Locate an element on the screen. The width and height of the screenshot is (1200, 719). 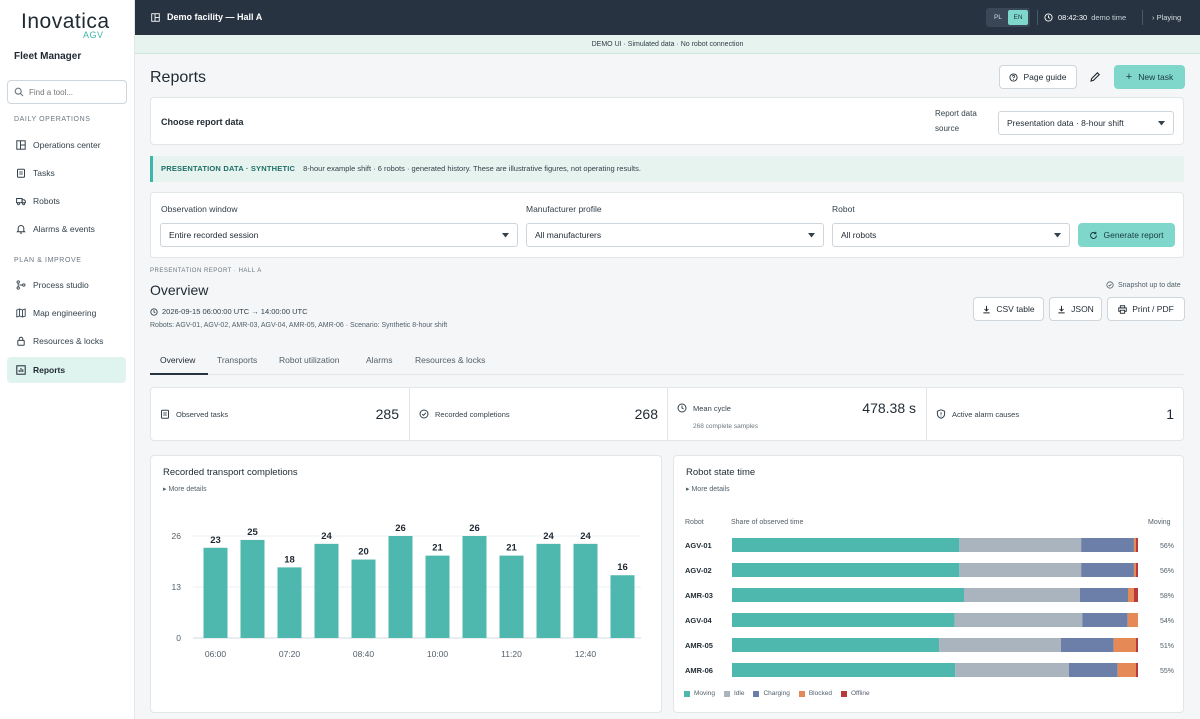
search-input is located at coordinates (74, 92).